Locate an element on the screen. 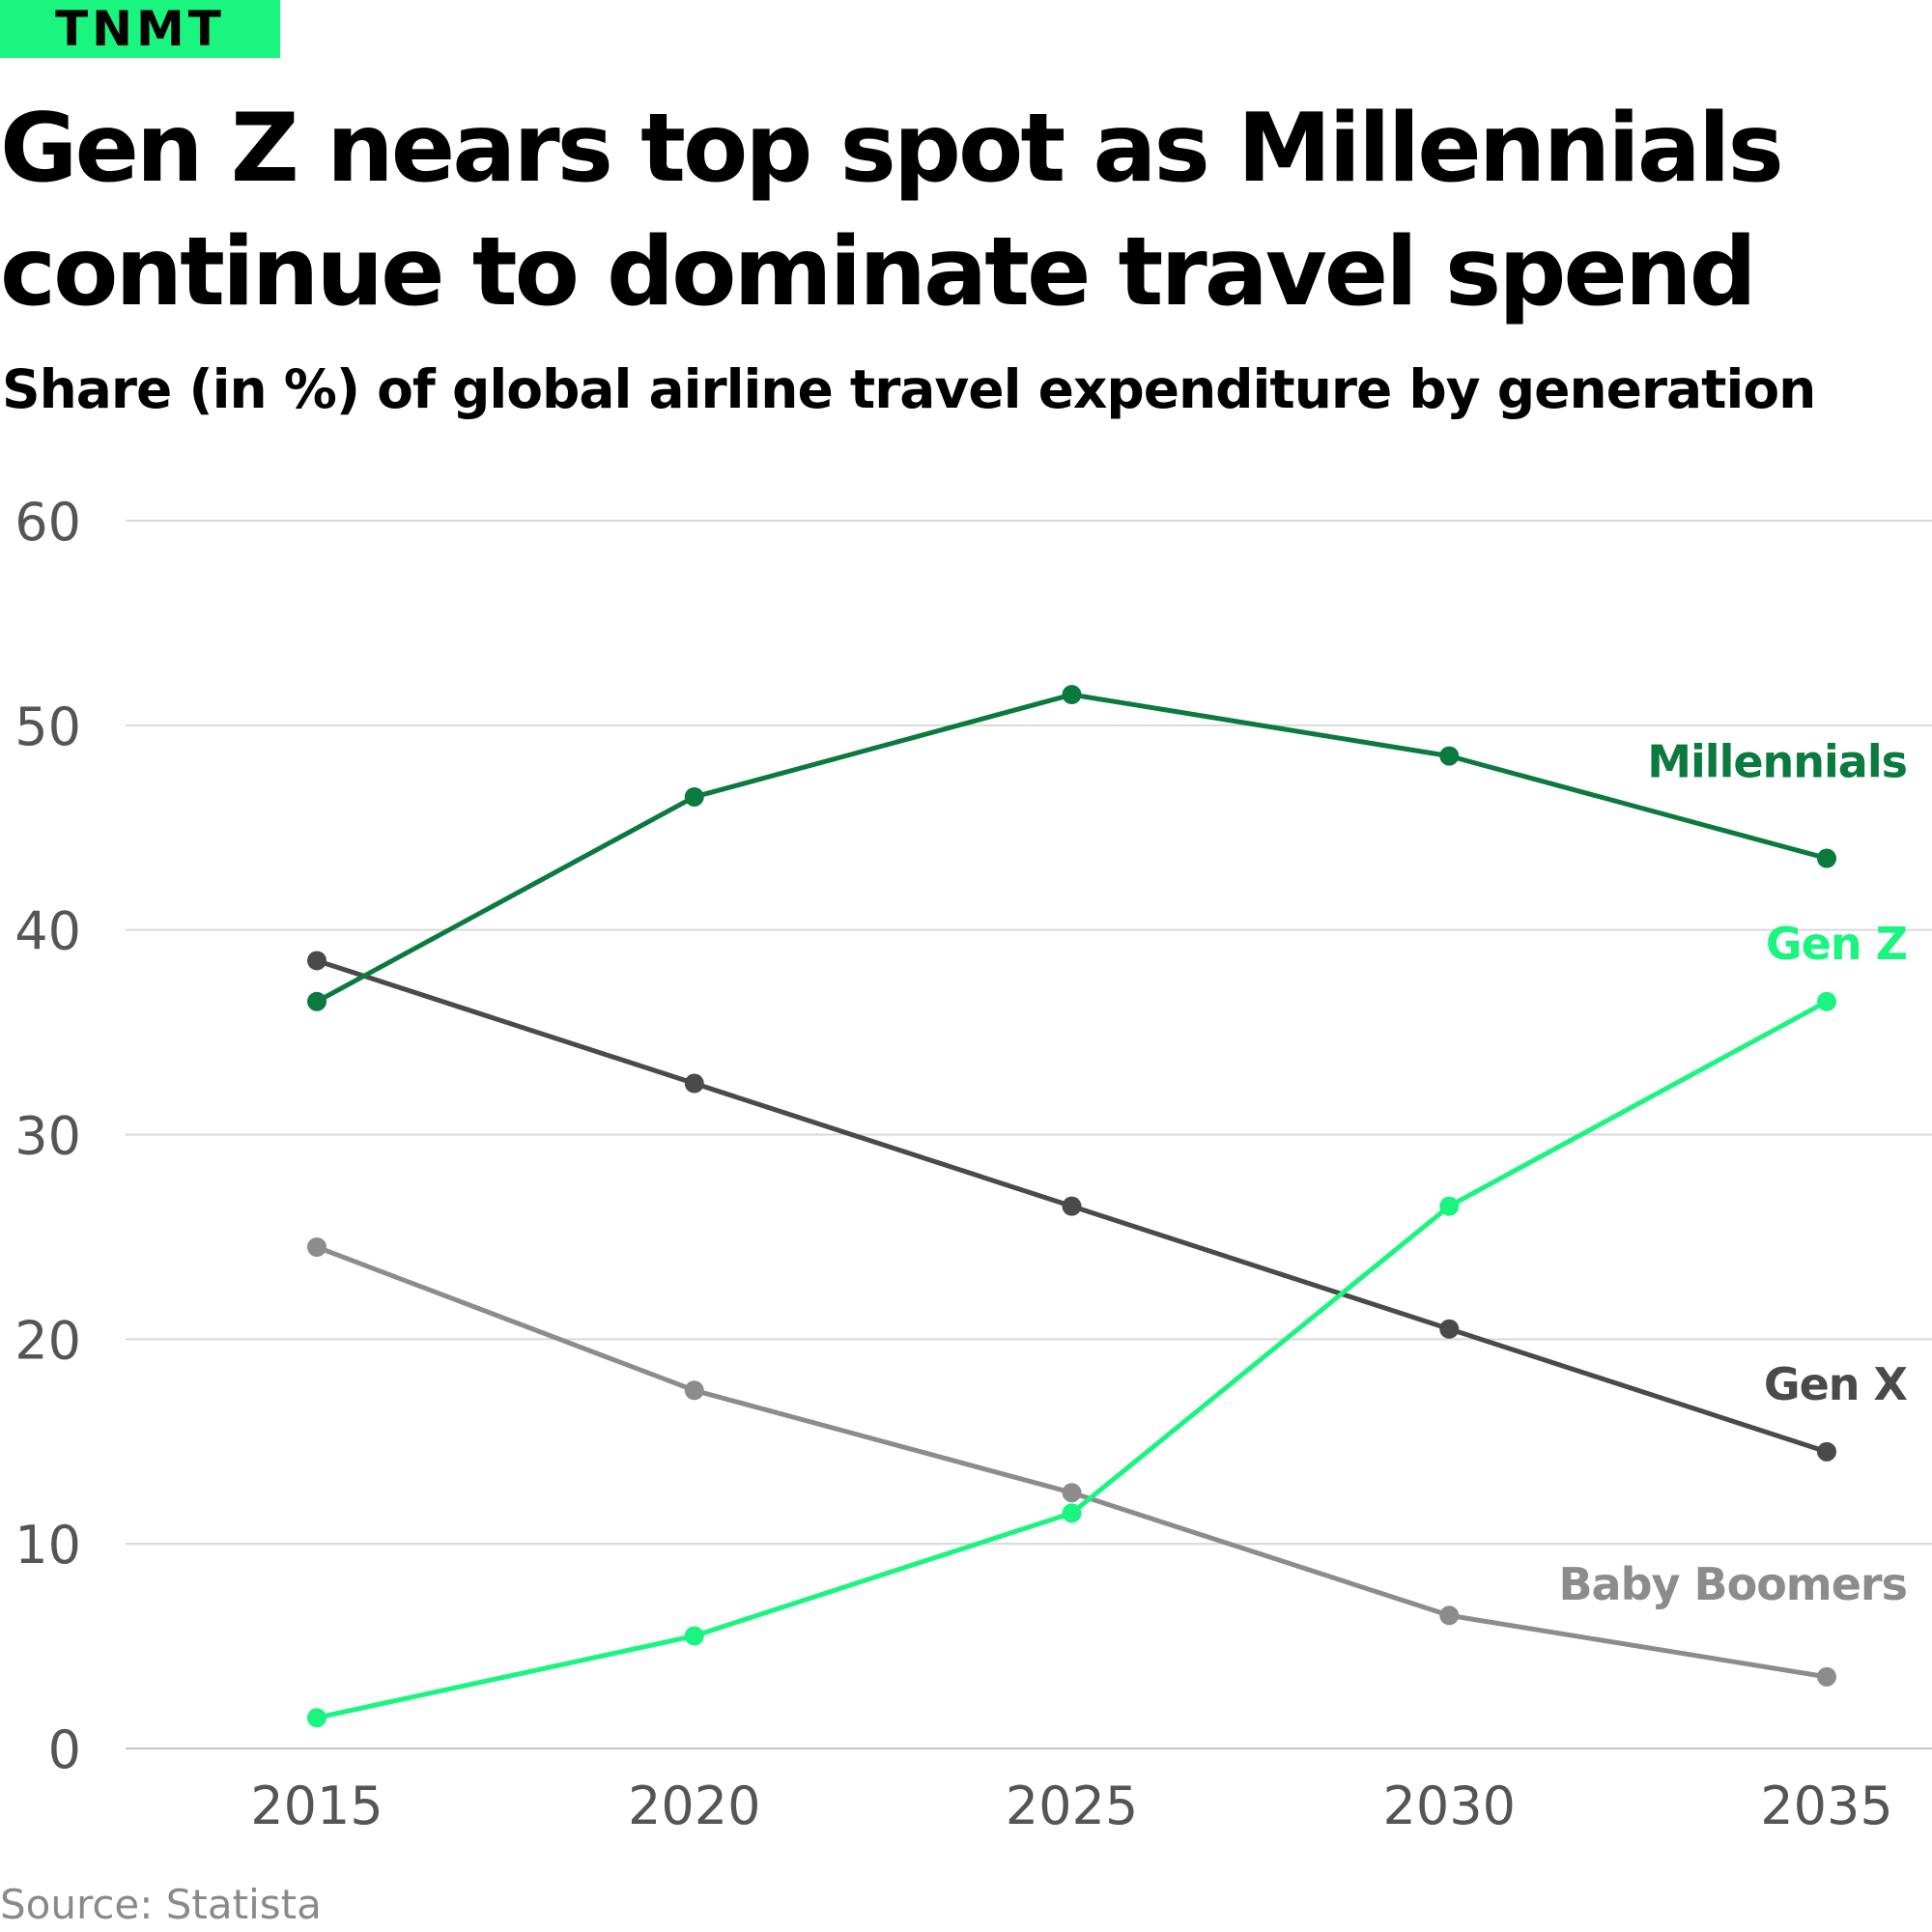 The width and height of the screenshot is (1932, 1932). data-point-baby-boomers-2020 is located at coordinates (694, 1390).